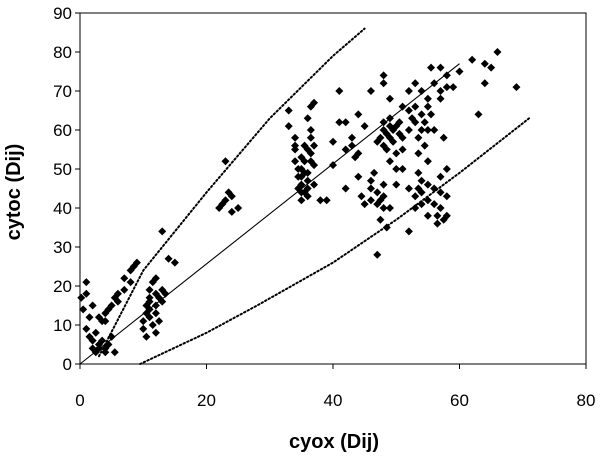 Image resolution: width=600 pixels, height=462 pixels. What do you see at coordinates (62, 247) in the screenshot?
I see `y-tick-label: 30` at bounding box center [62, 247].